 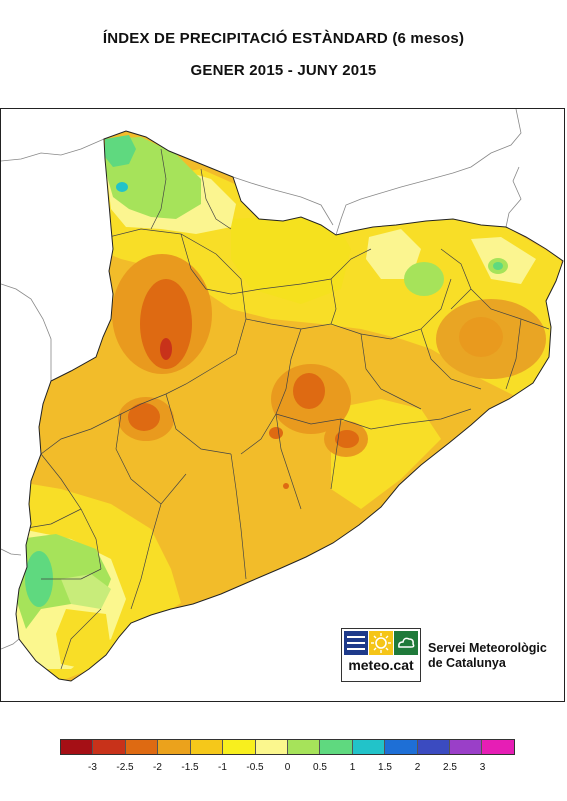 What do you see at coordinates (222, 767) in the screenshot?
I see `legend-tick-label: -1` at bounding box center [222, 767].